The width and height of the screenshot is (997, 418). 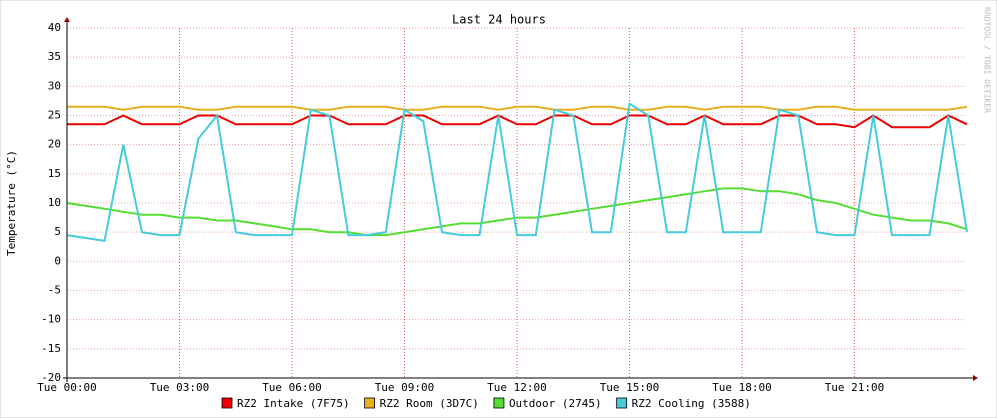 I want to click on x-tick-label: Tue 12:00, so click(x=517, y=387).